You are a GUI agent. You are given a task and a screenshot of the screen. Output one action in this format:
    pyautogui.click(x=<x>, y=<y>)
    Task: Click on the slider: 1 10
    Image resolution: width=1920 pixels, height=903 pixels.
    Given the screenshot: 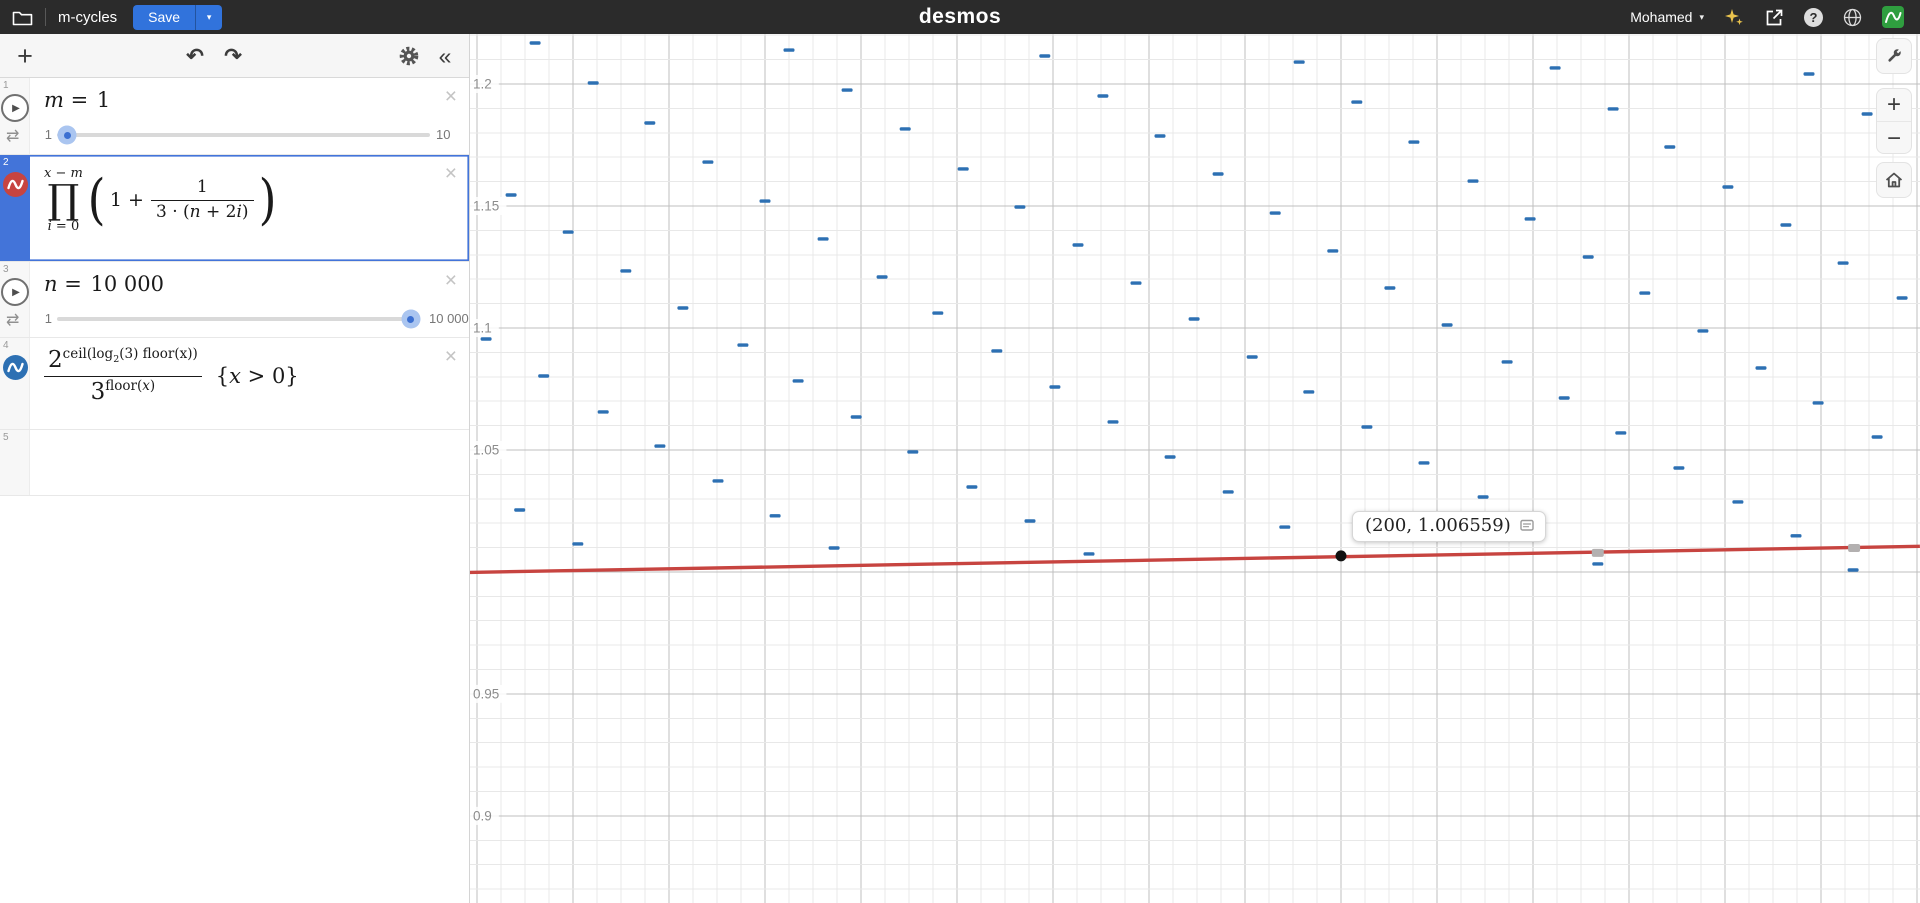 What is the action you would take?
    pyautogui.click(x=249, y=135)
    